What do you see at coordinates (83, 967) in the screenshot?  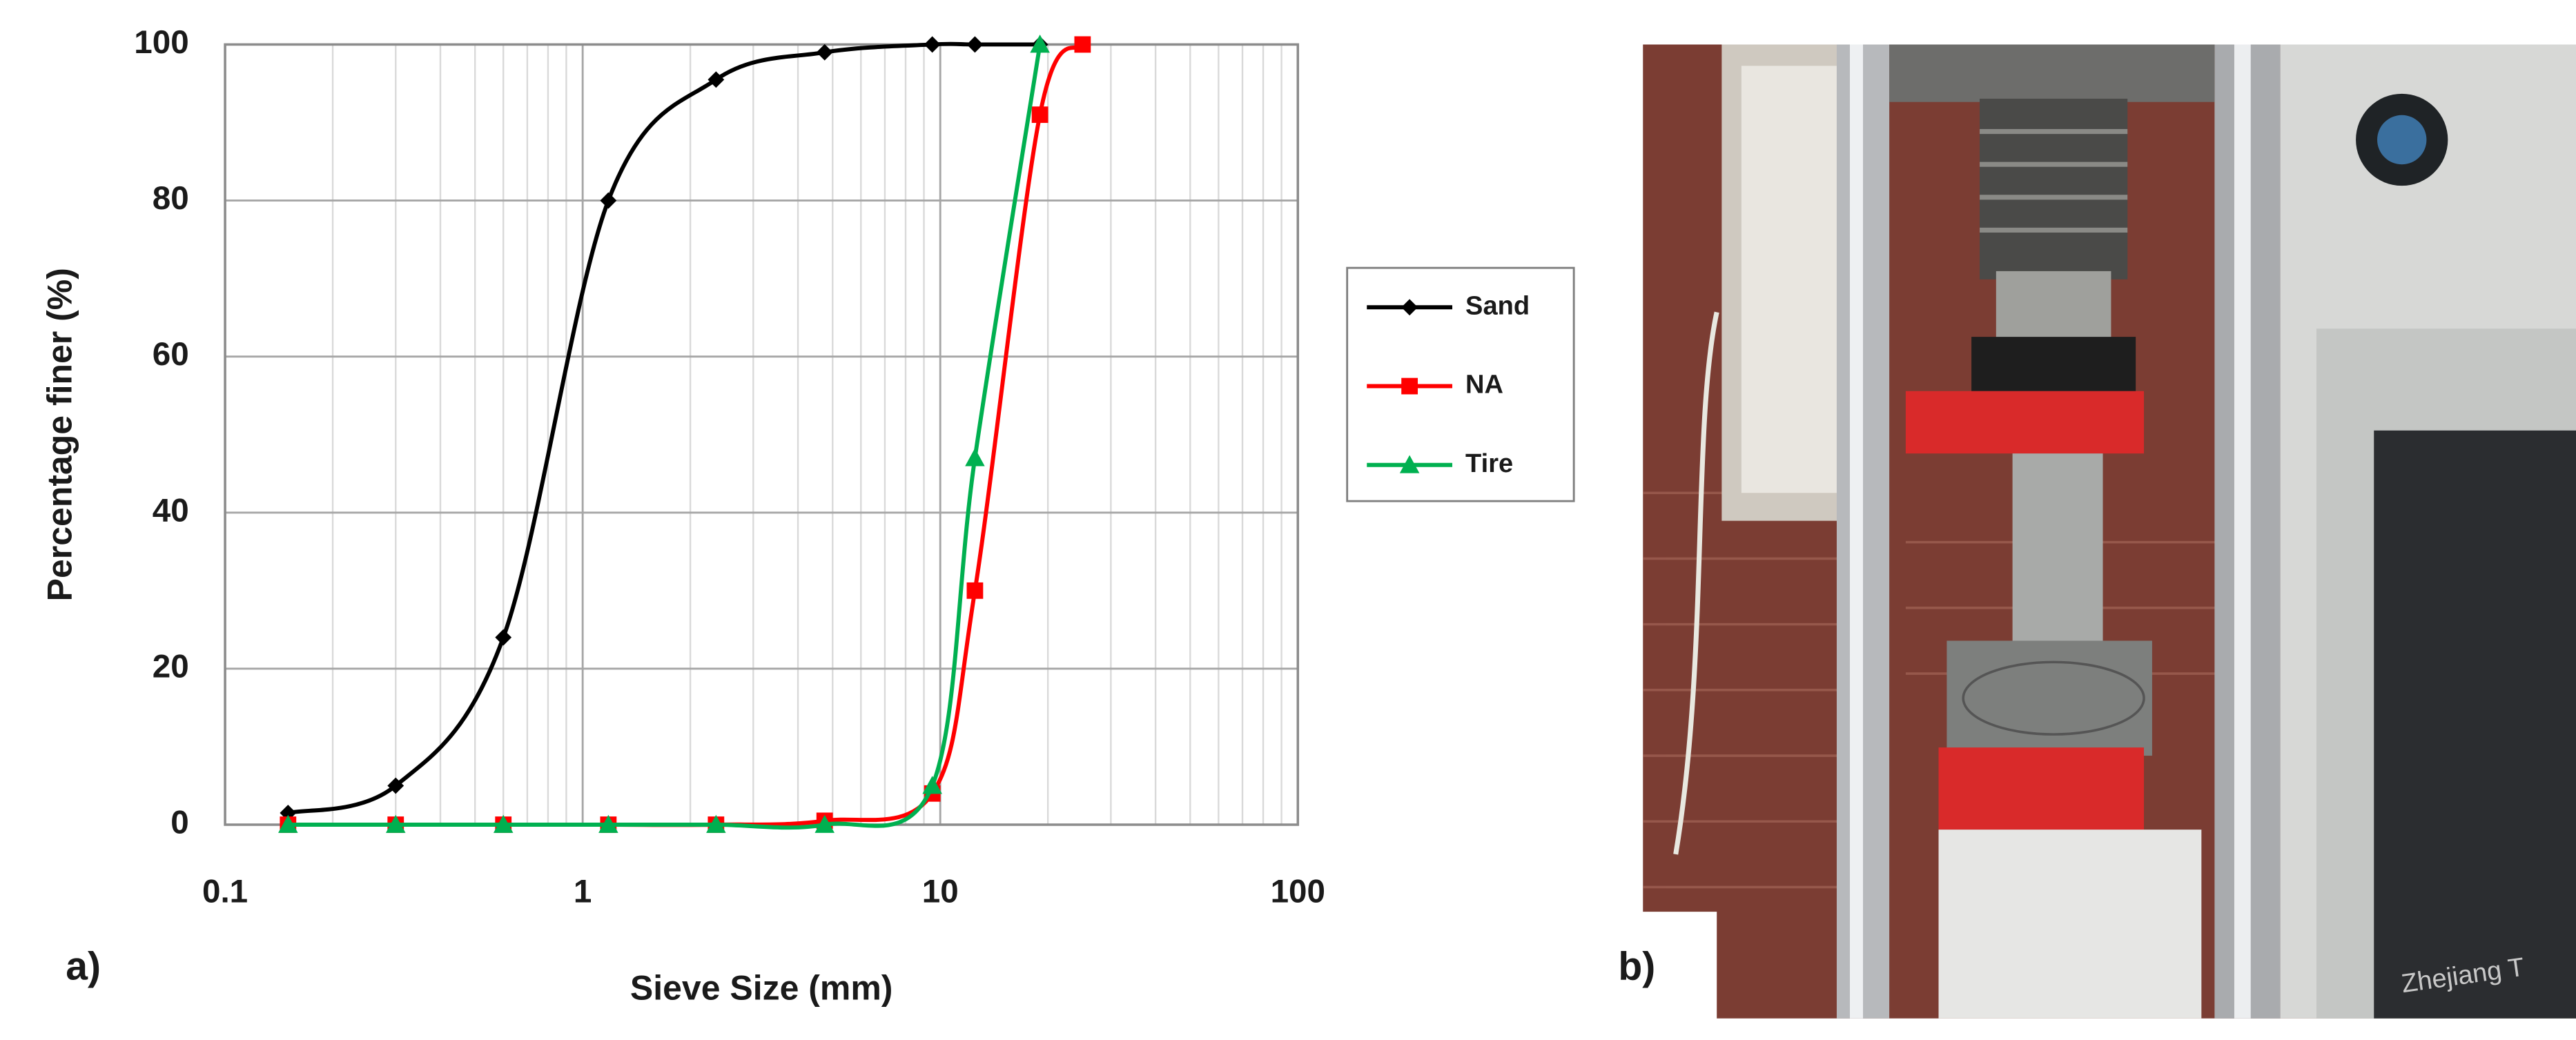 I see `panel-label: a)` at bounding box center [83, 967].